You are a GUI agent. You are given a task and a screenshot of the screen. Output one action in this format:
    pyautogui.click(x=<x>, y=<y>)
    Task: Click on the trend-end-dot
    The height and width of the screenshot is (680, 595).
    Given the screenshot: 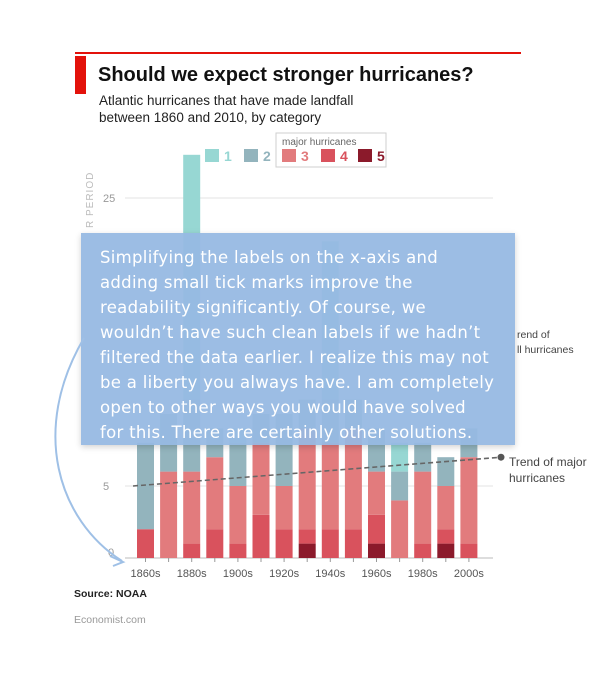 What is the action you would take?
    pyautogui.click(x=501, y=457)
    